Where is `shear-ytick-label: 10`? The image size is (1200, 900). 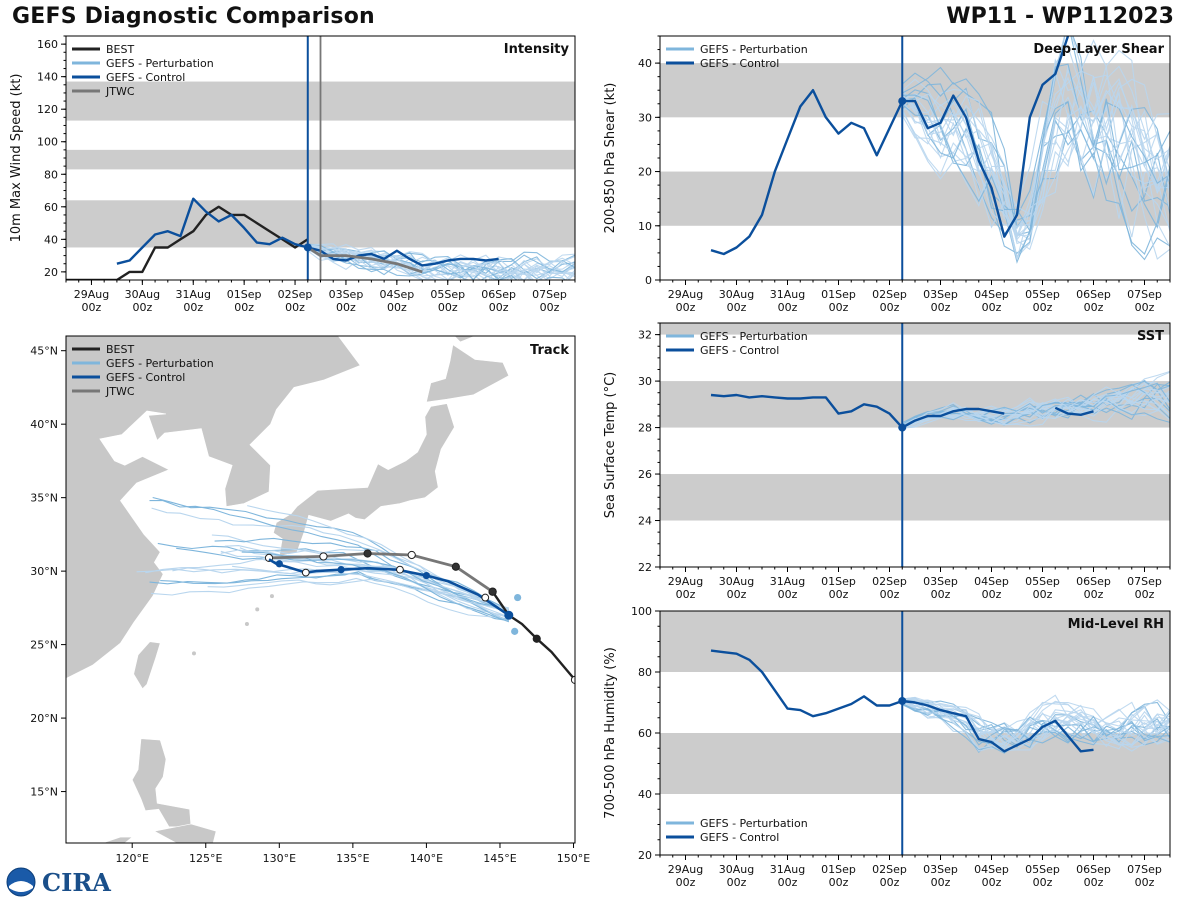
shear-ytick-label: 10 is located at coordinates (645, 226).